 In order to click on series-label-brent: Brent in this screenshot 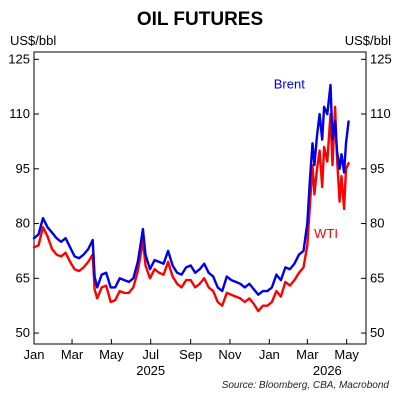, I will do `click(289, 84)`.